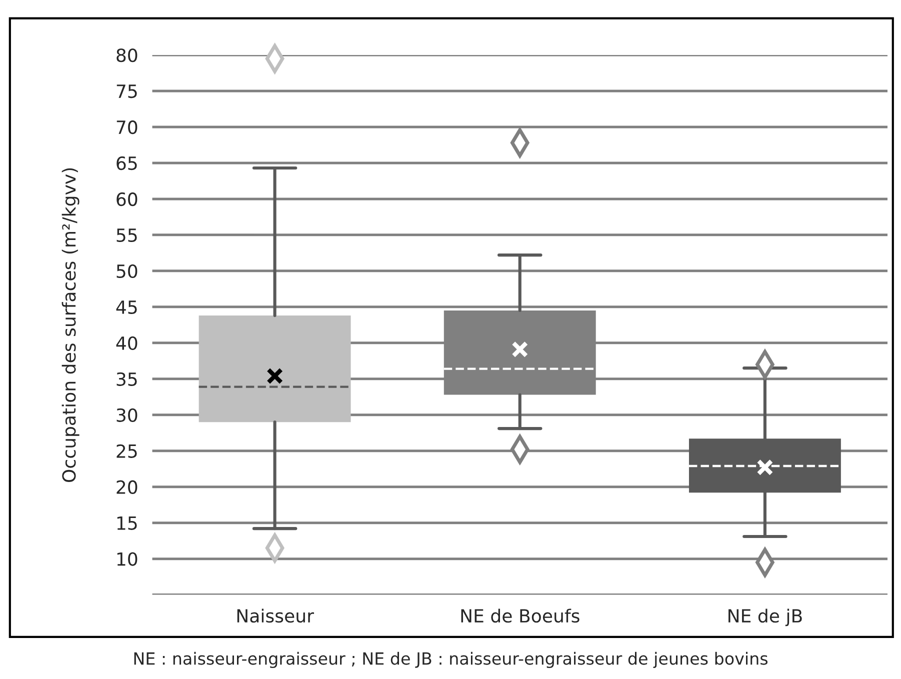 The image size is (901, 679). I want to click on x-tick-label: NE de jB, so click(765, 617).